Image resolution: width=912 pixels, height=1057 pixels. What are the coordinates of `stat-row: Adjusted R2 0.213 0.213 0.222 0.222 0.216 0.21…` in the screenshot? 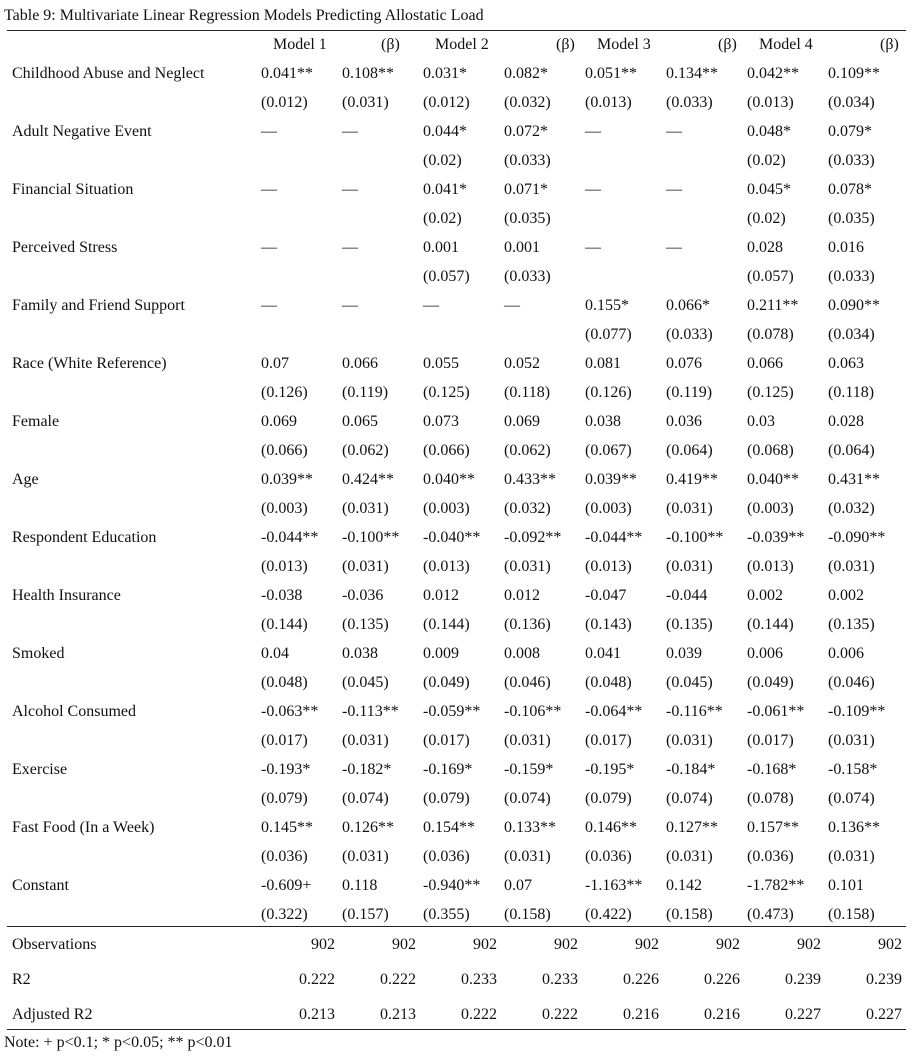 It's located at (456, 1014).